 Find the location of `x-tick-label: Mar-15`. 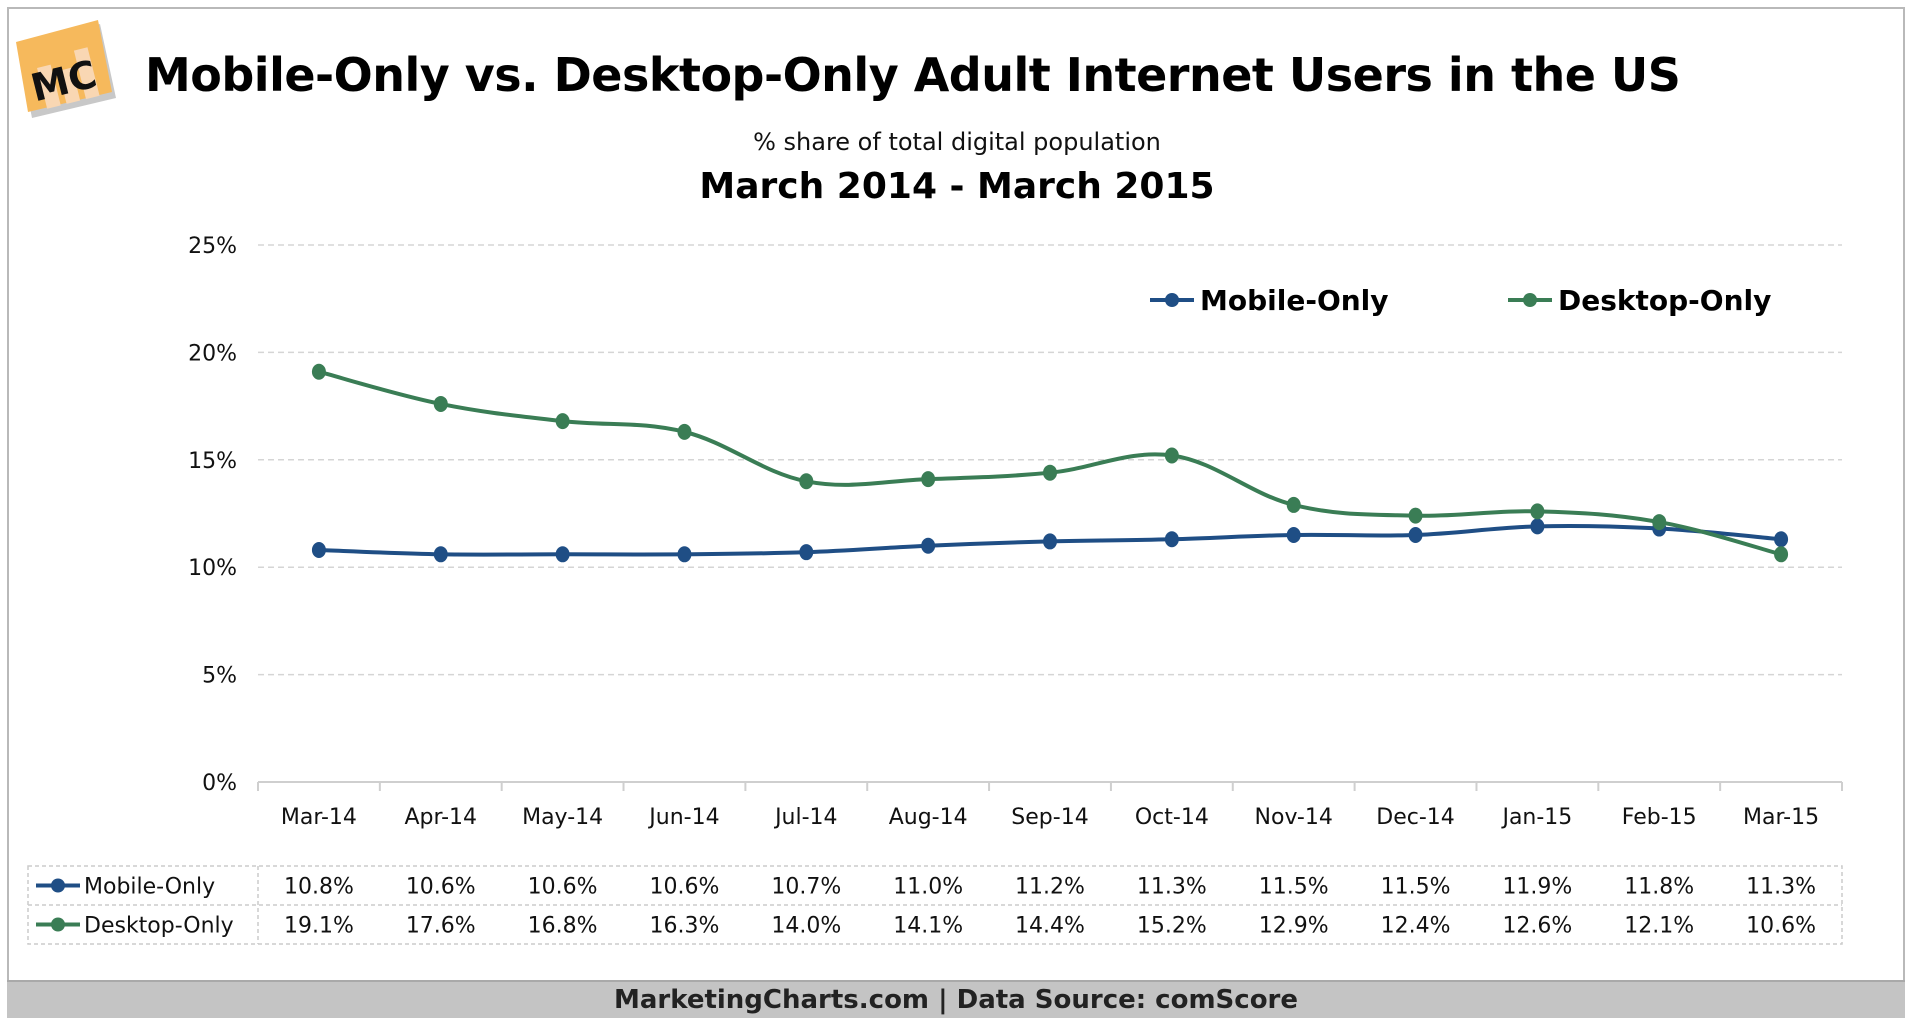

x-tick-label: Mar-15 is located at coordinates (1781, 817).